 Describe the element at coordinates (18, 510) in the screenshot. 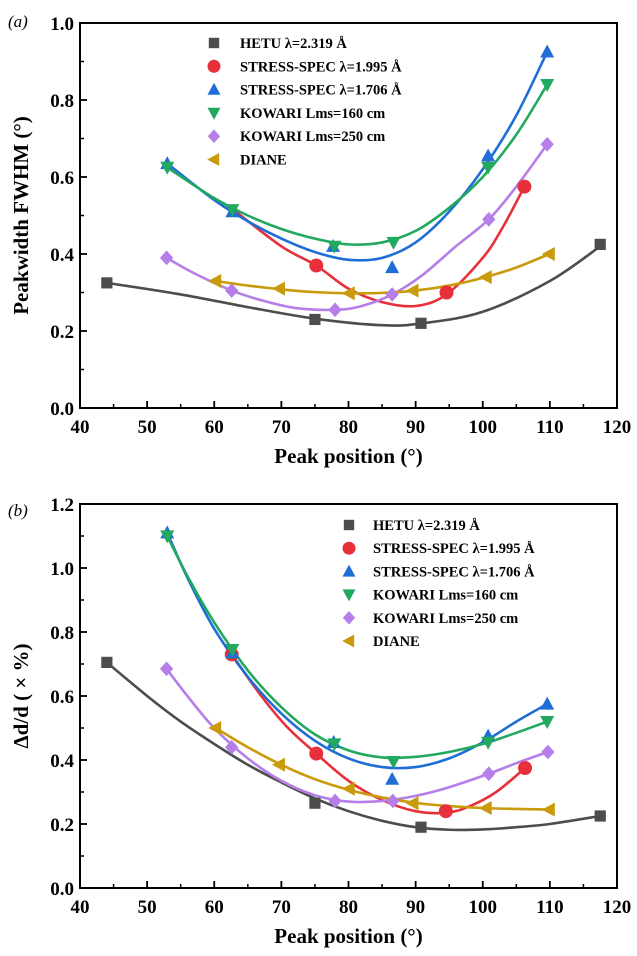

I see `panel-label: (b)` at that location.